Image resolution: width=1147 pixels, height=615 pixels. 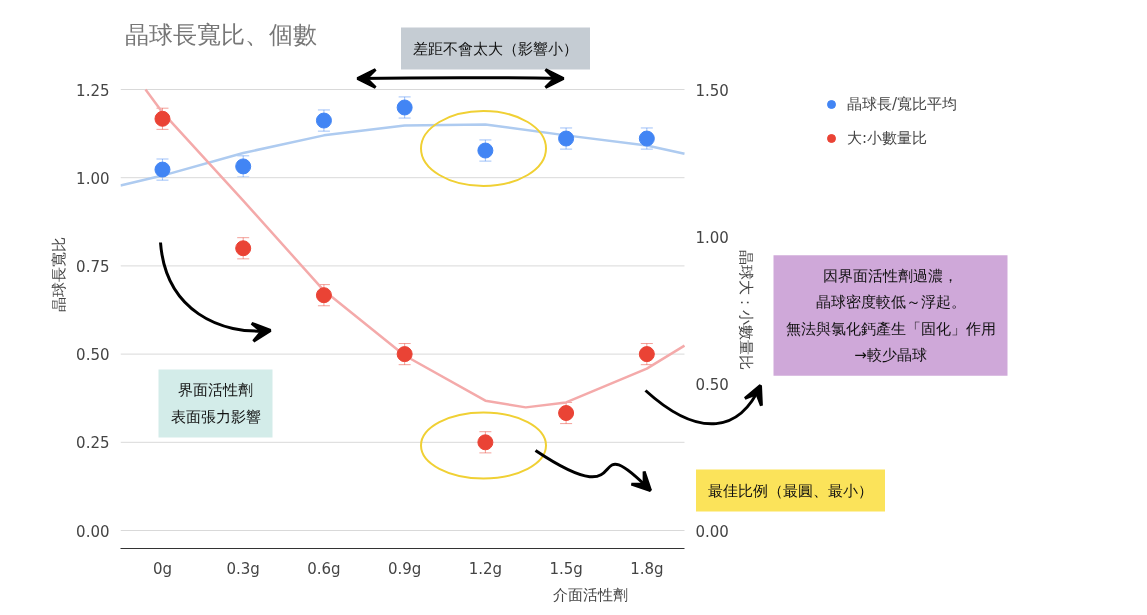 I want to click on x-tick-label: 0g, so click(x=162, y=568).